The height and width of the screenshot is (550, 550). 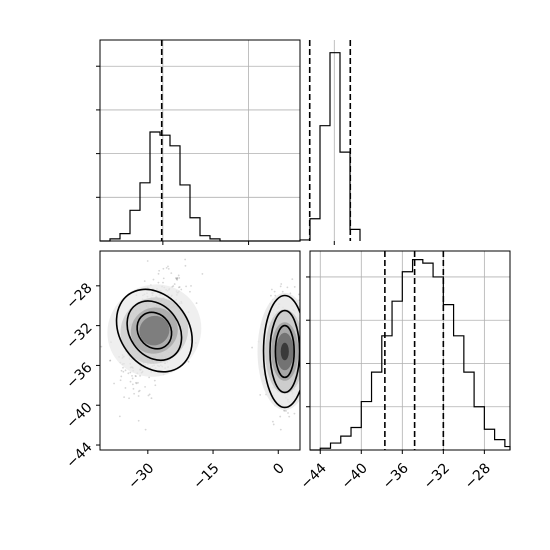 What do you see at coordinates (478, 476) in the screenshot?
I see `bottom-right-xtick-label: −28` at bounding box center [478, 476].